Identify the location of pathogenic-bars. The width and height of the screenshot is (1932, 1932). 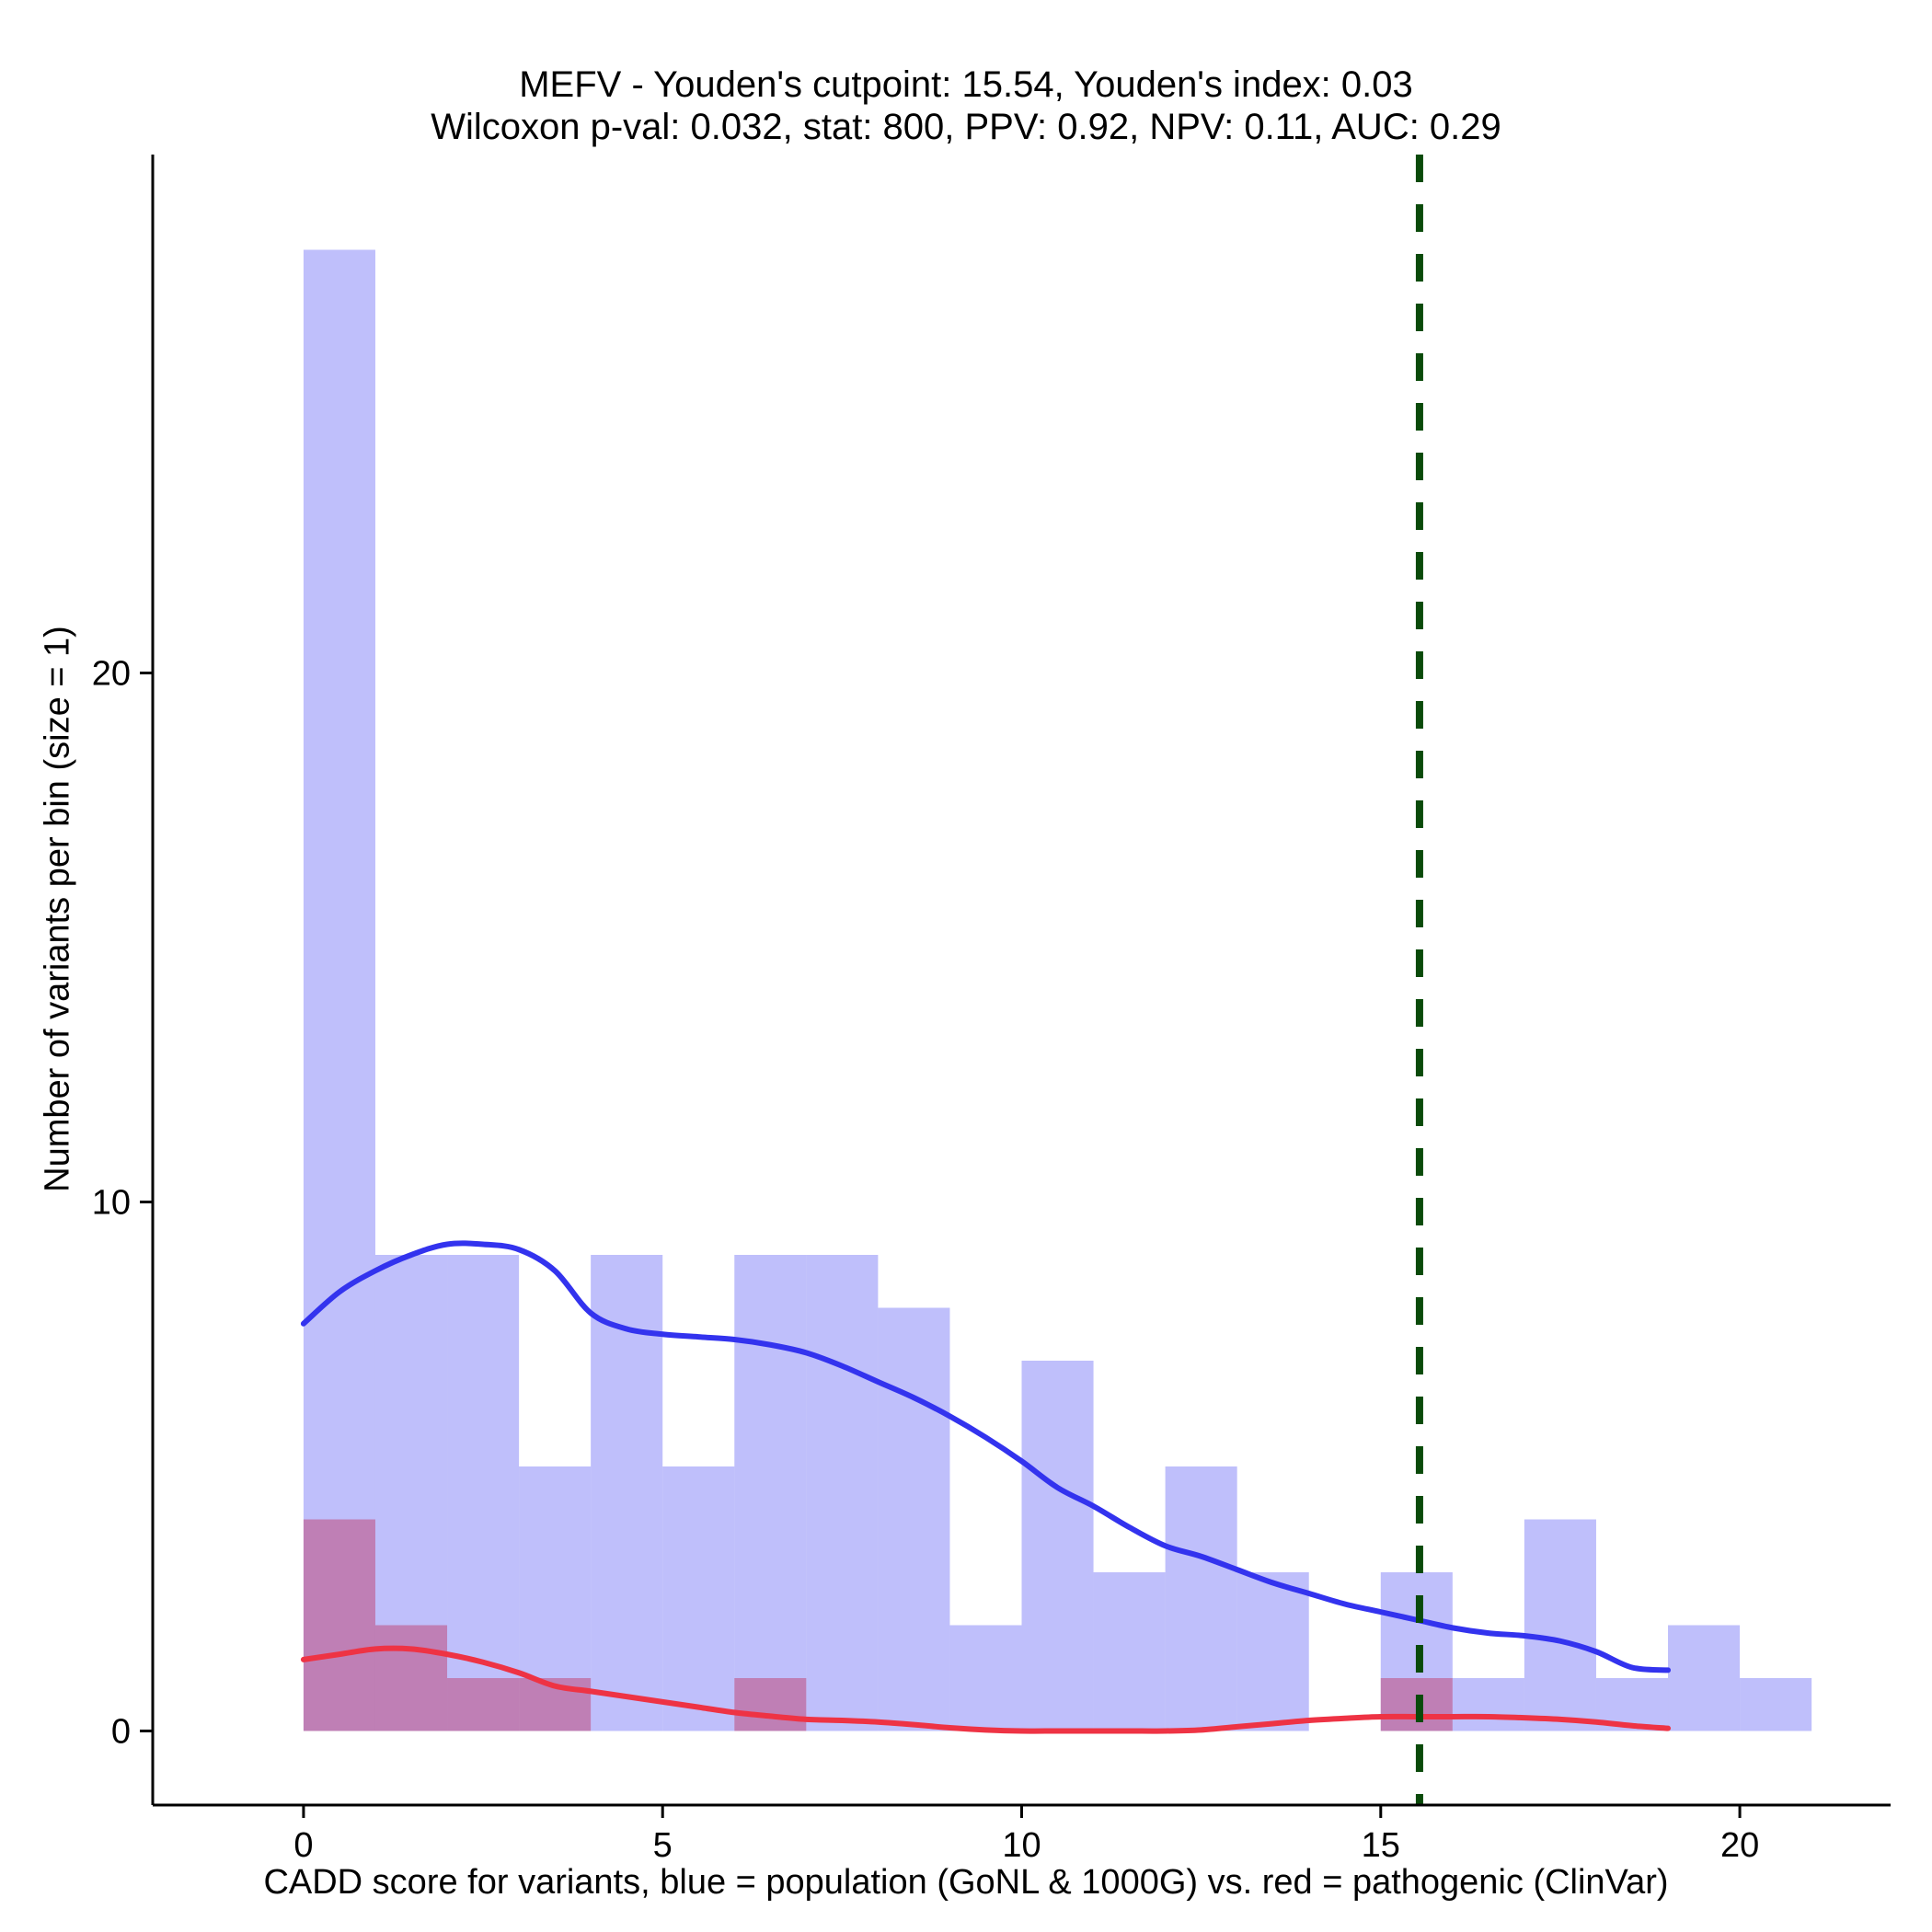
(878, 1625).